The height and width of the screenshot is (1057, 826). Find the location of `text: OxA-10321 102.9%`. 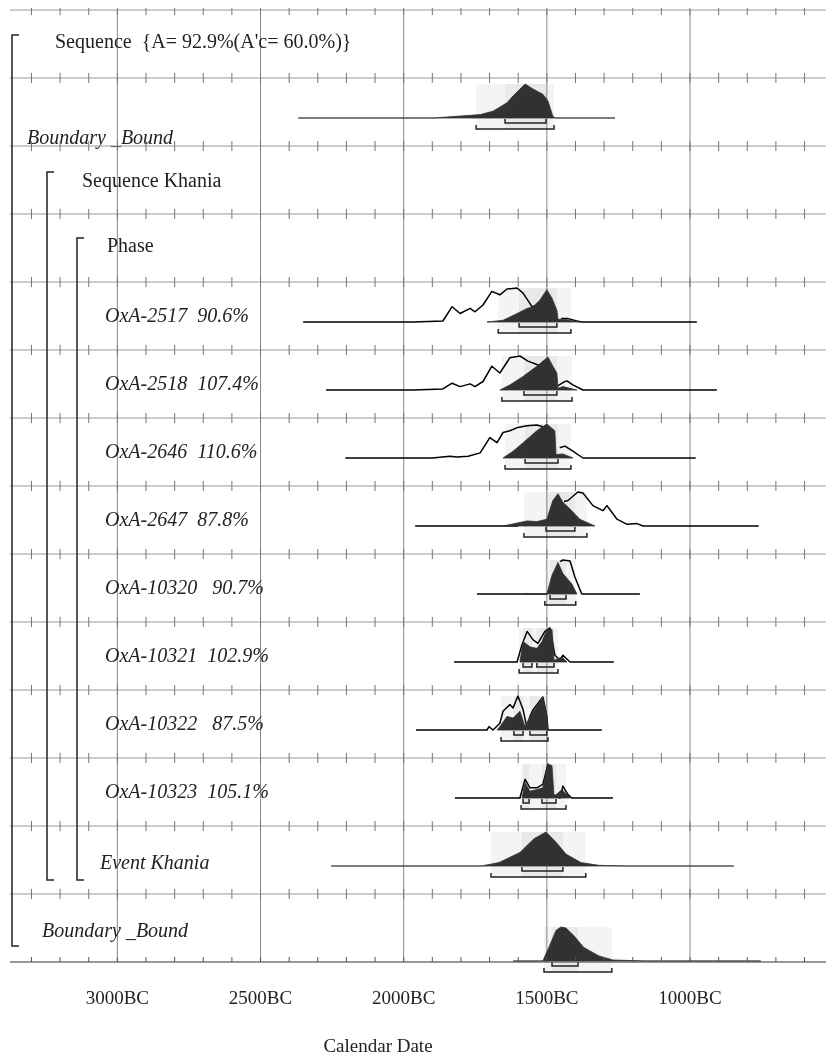

text: OxA-10321 102.9% is located at coordinates (187, 655).